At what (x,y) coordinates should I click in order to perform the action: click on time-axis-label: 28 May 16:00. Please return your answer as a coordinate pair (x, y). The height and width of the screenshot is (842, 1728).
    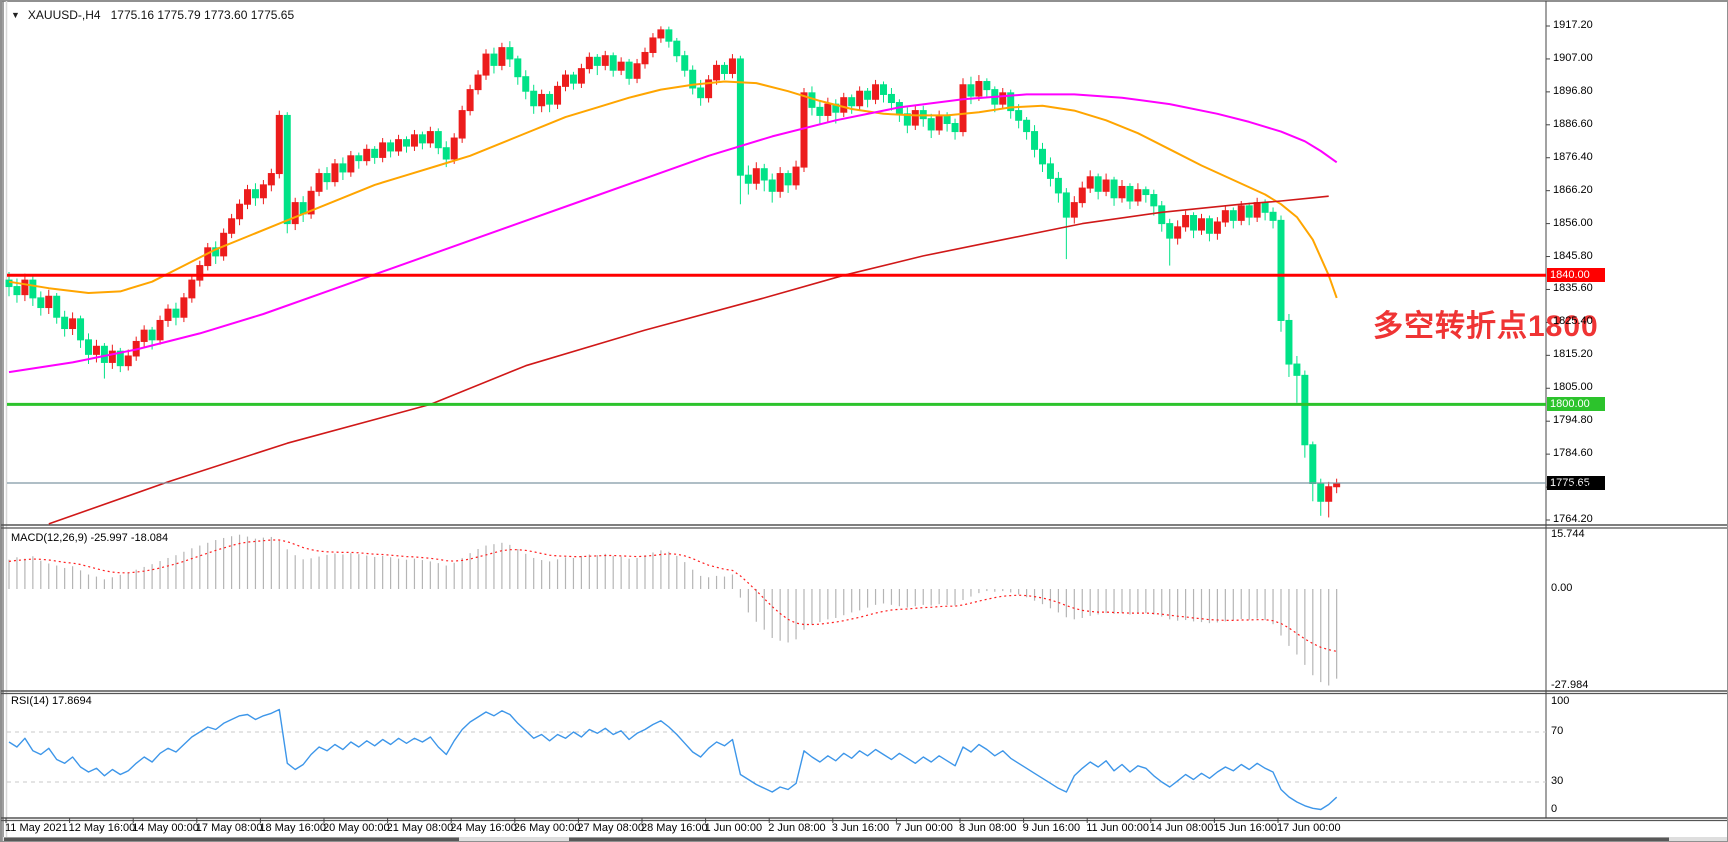
    Looking at the image, I should click on (674, 828).